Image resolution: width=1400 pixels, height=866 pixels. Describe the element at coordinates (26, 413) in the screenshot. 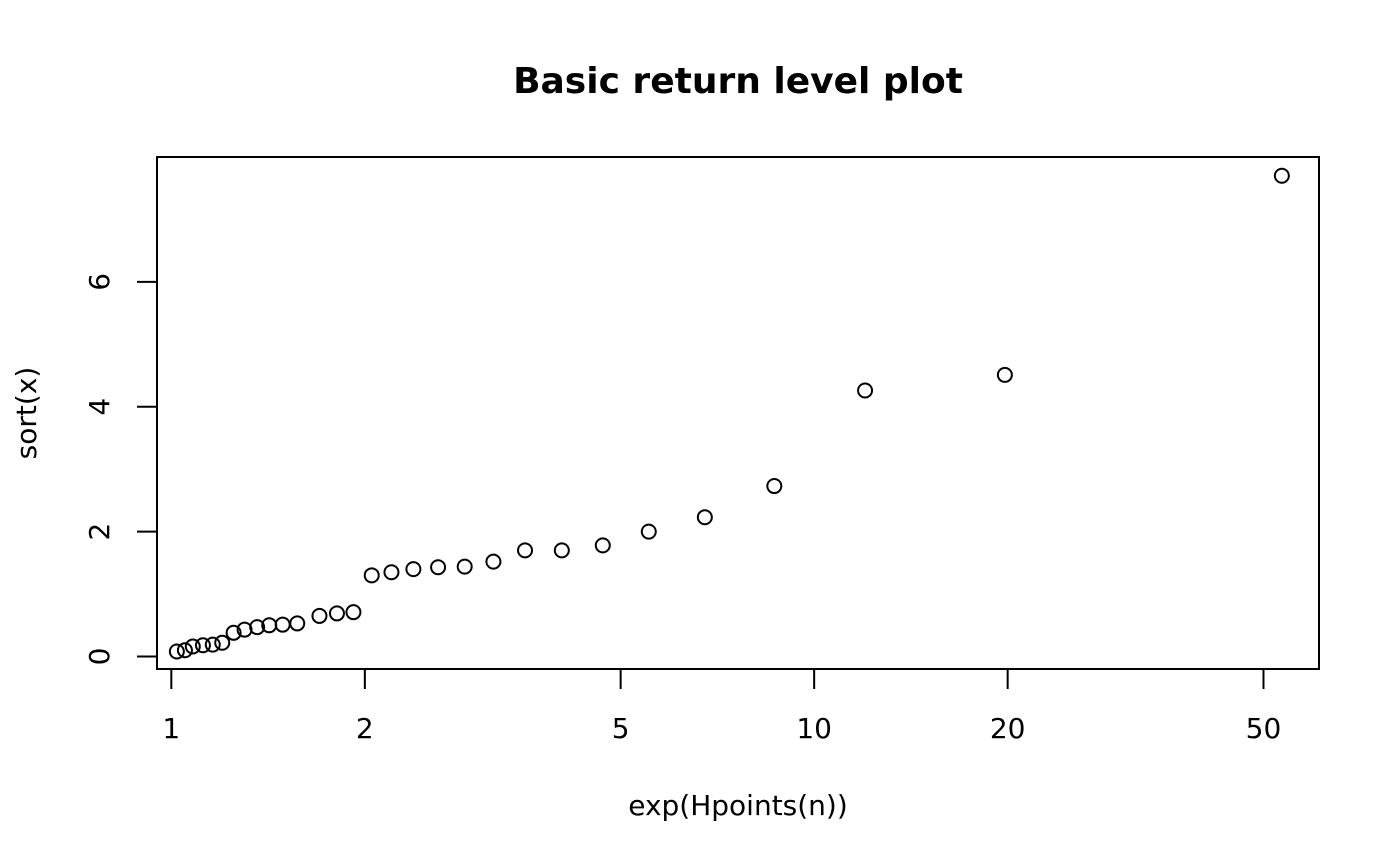

I see `y-axis-label: sort(x)` at that location.